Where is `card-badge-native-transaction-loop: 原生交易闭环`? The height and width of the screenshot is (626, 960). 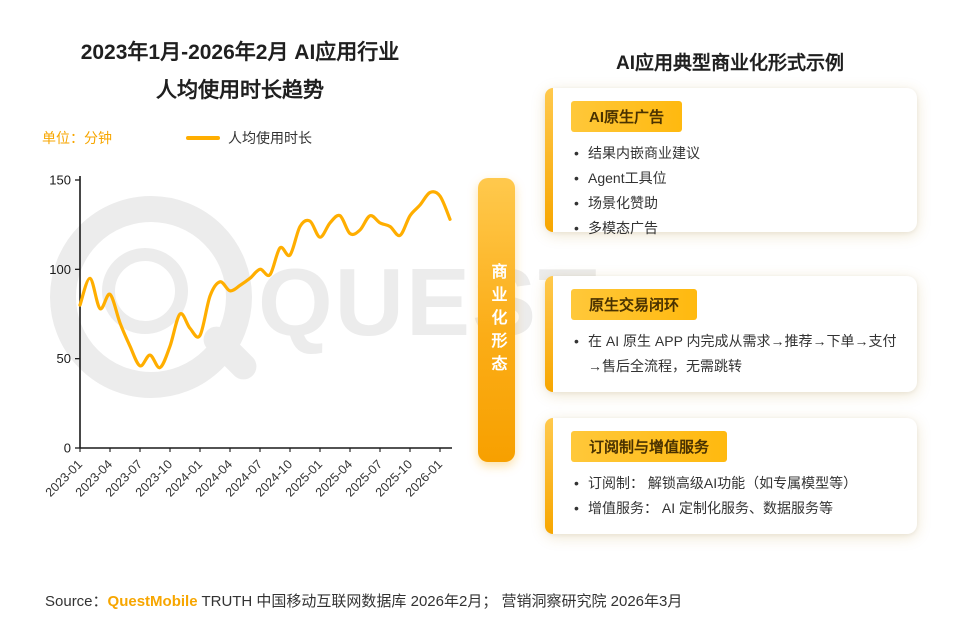 card-badge-native-transaction-loop: 原生交易闭环 is located at coordinates (634, 304).